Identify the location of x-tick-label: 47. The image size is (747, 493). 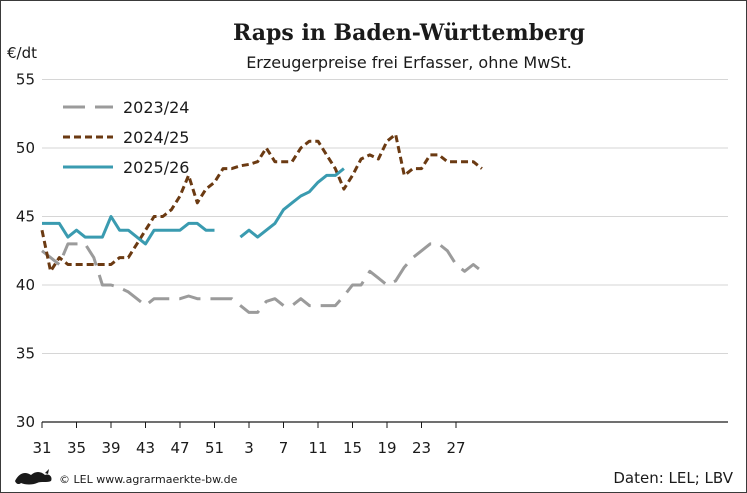
(179, 448).